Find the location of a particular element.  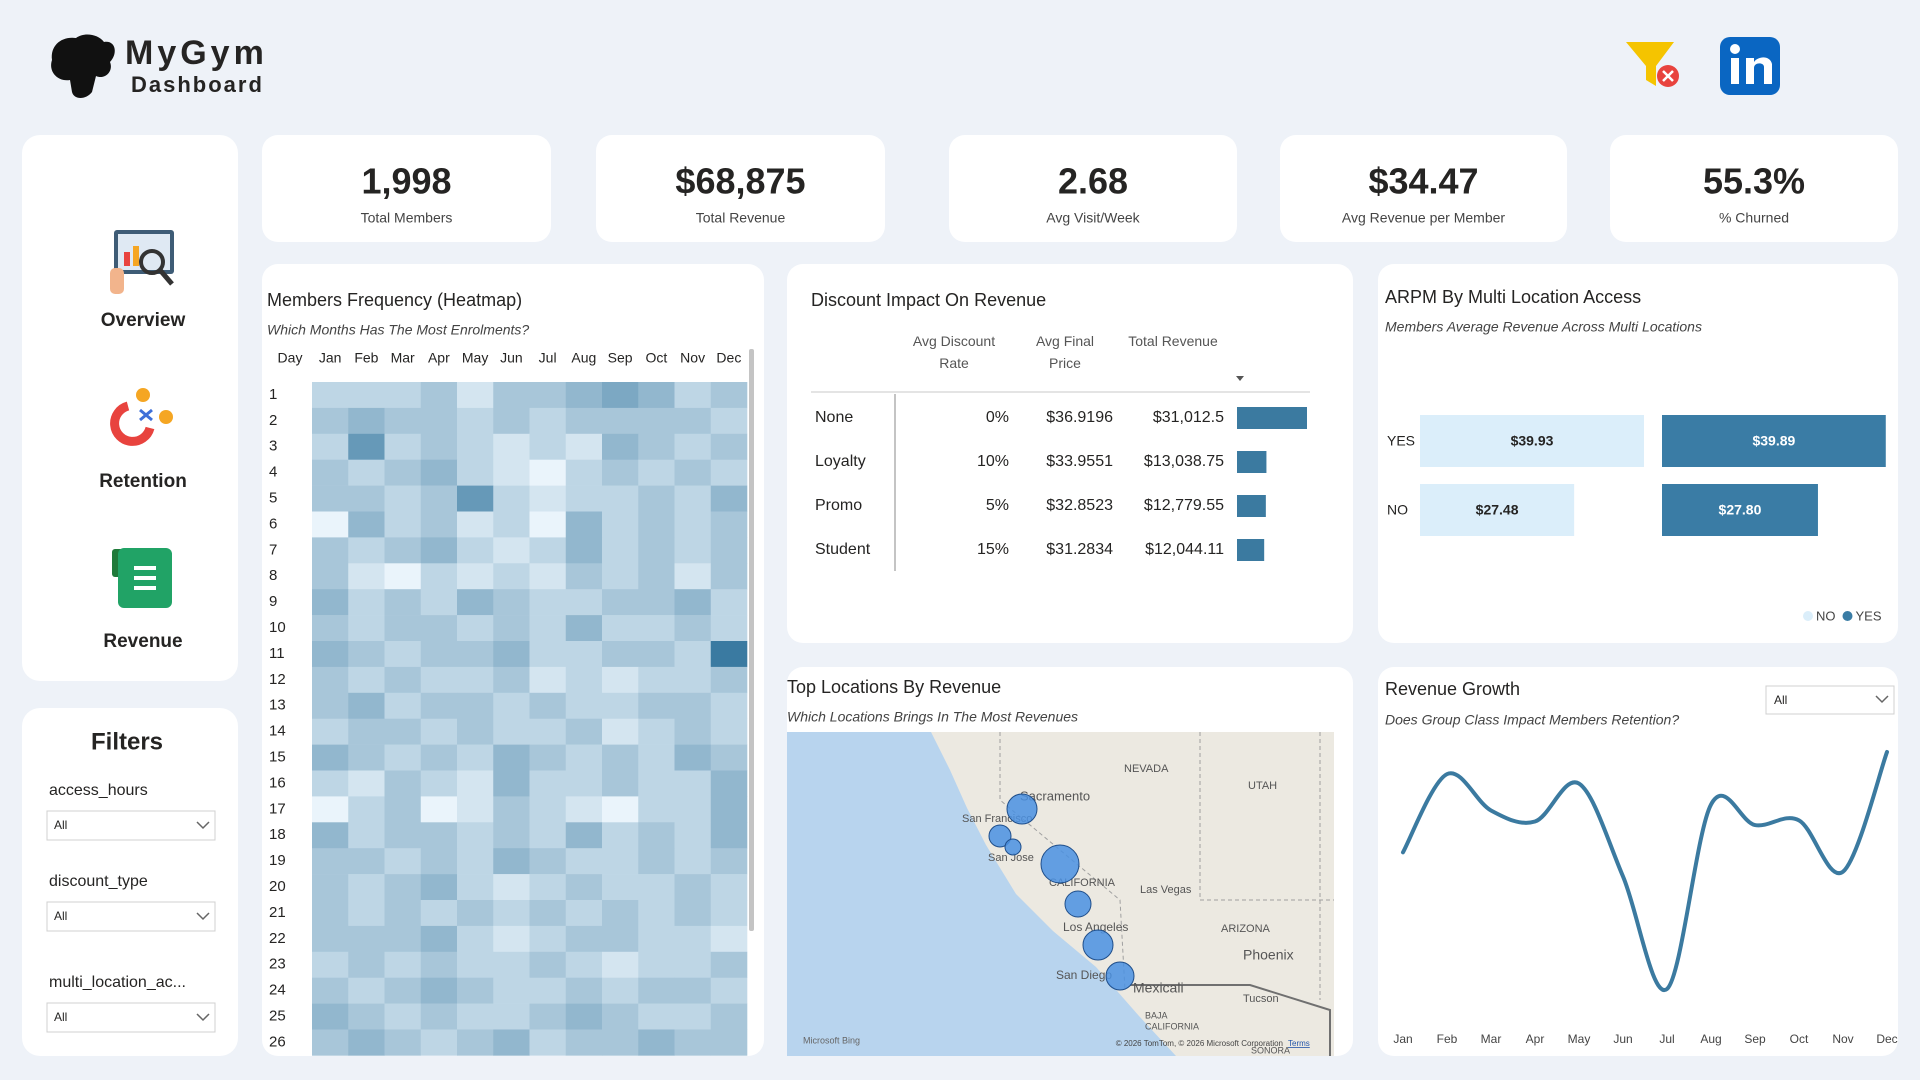

map-label: NEVADA is located at coordinates (1146, 769).